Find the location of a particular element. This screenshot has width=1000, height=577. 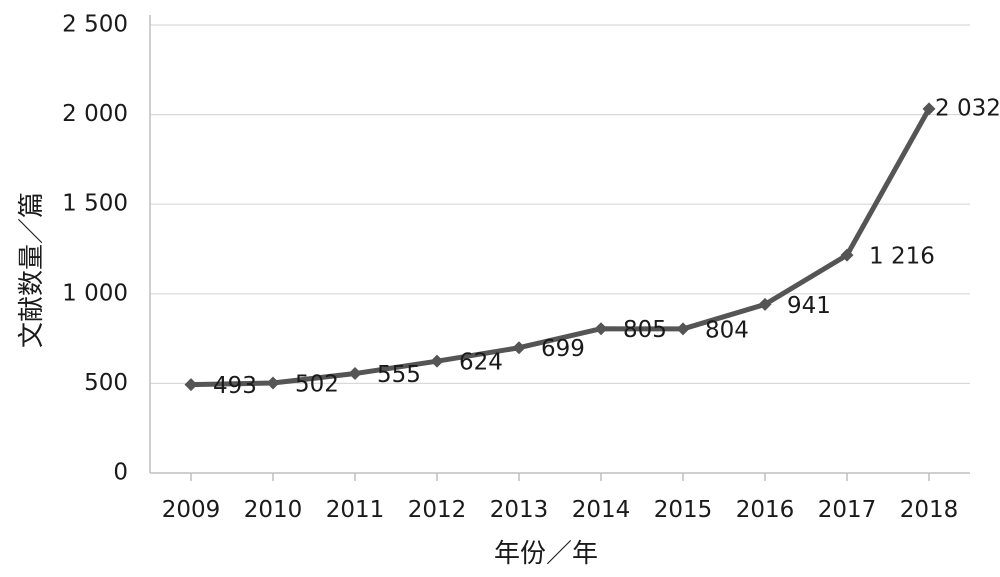

x-axis-ticks: 2009 2010 2011 2012 2013 2014 2015 2016 2017 2018 is located at coordinates (560, 498).